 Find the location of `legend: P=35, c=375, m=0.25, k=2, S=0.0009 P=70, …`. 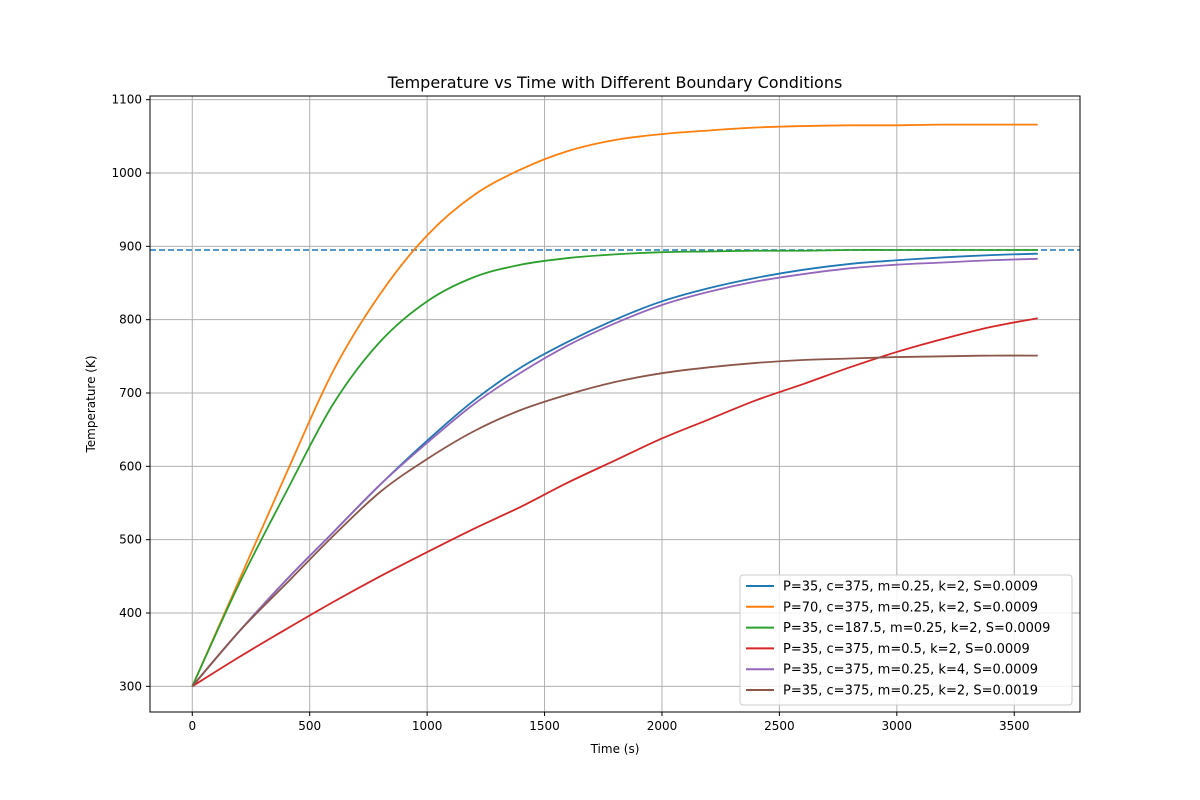

legend: P=35, c=375, m=0.25, k=2, S=0.0009 P=70, … is located at coordinates (906, 640).